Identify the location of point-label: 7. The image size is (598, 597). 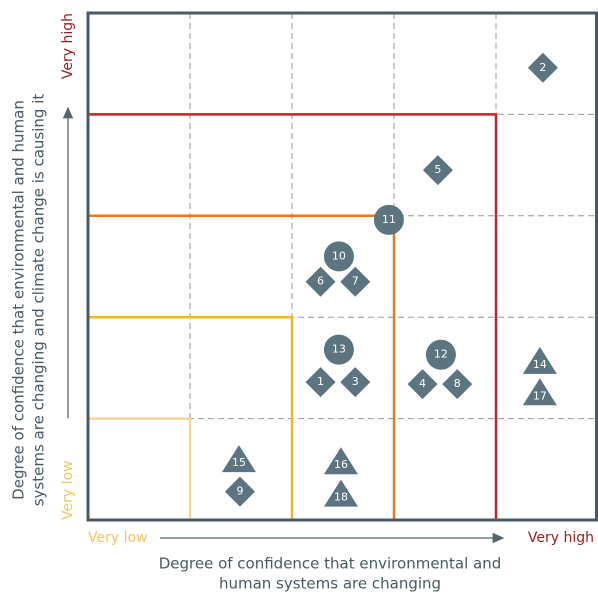
(355, 281).